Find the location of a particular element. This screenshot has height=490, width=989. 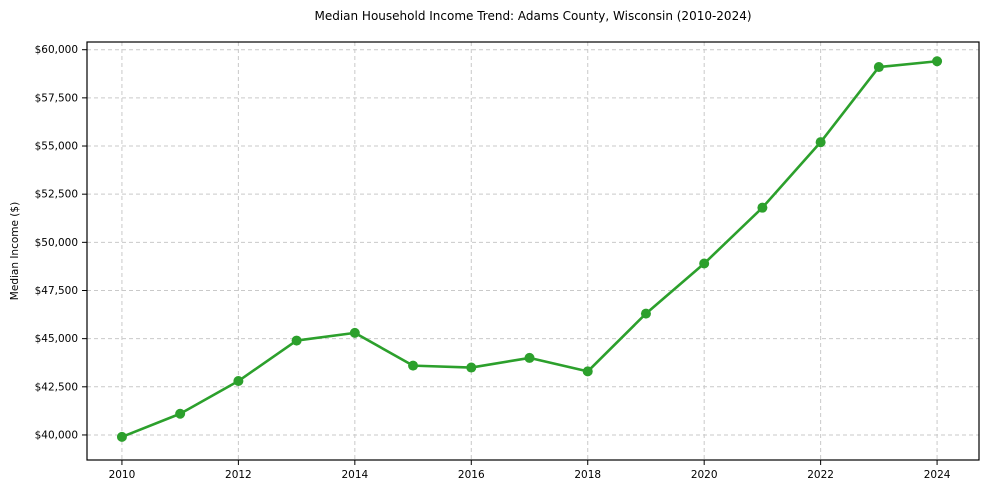

data-point-2013 is located at coordinates (296, 340).